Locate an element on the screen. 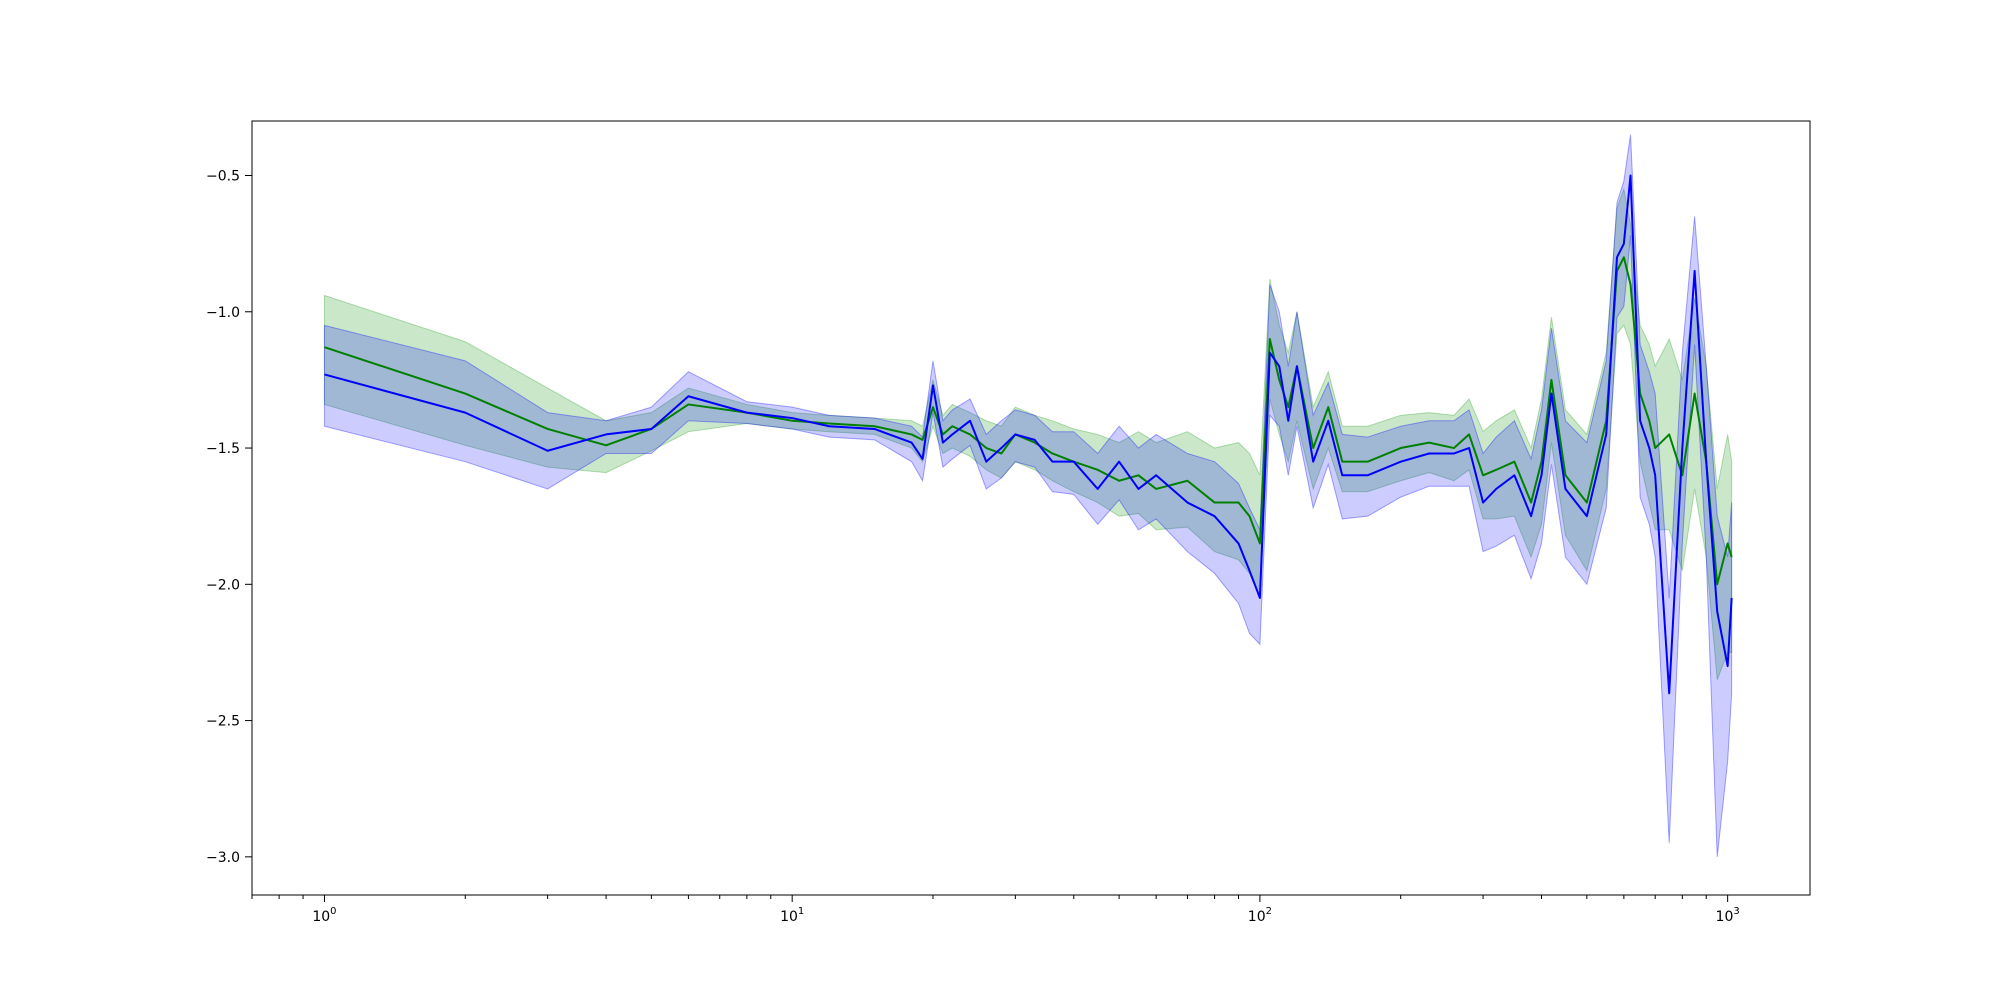 This screenshot has height=1000, width=2000. x-tick-label: 10² is located at coordinates (1260, 915).